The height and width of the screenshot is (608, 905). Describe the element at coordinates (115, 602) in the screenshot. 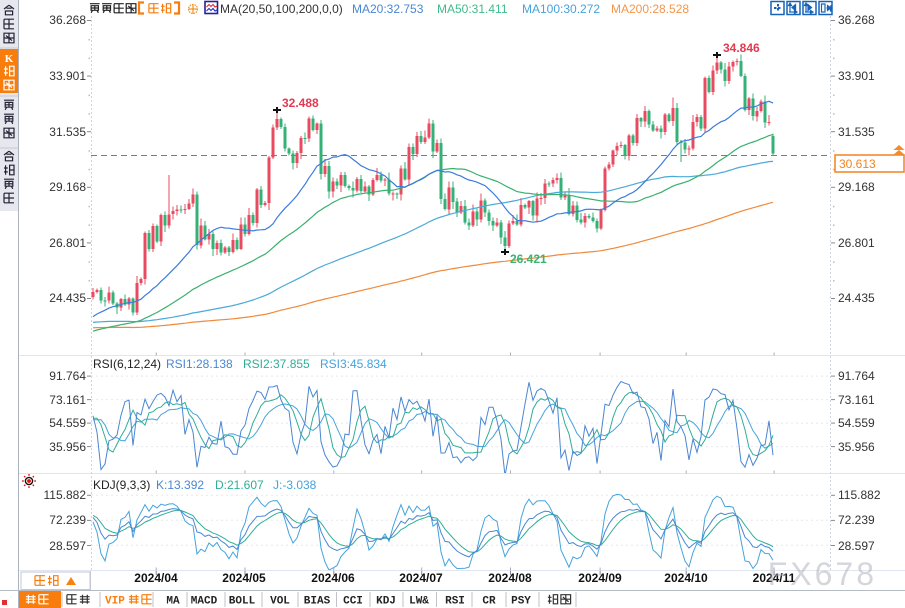

I see `svg-text: VIP` at that location.